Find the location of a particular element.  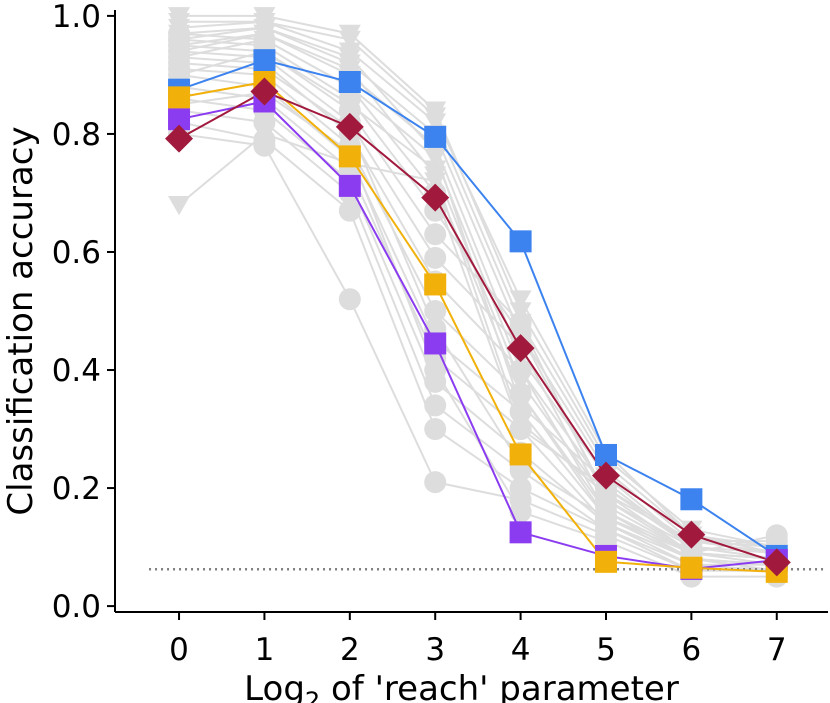

y-tick-label: 1.0 is located at coordinates (76, 17).